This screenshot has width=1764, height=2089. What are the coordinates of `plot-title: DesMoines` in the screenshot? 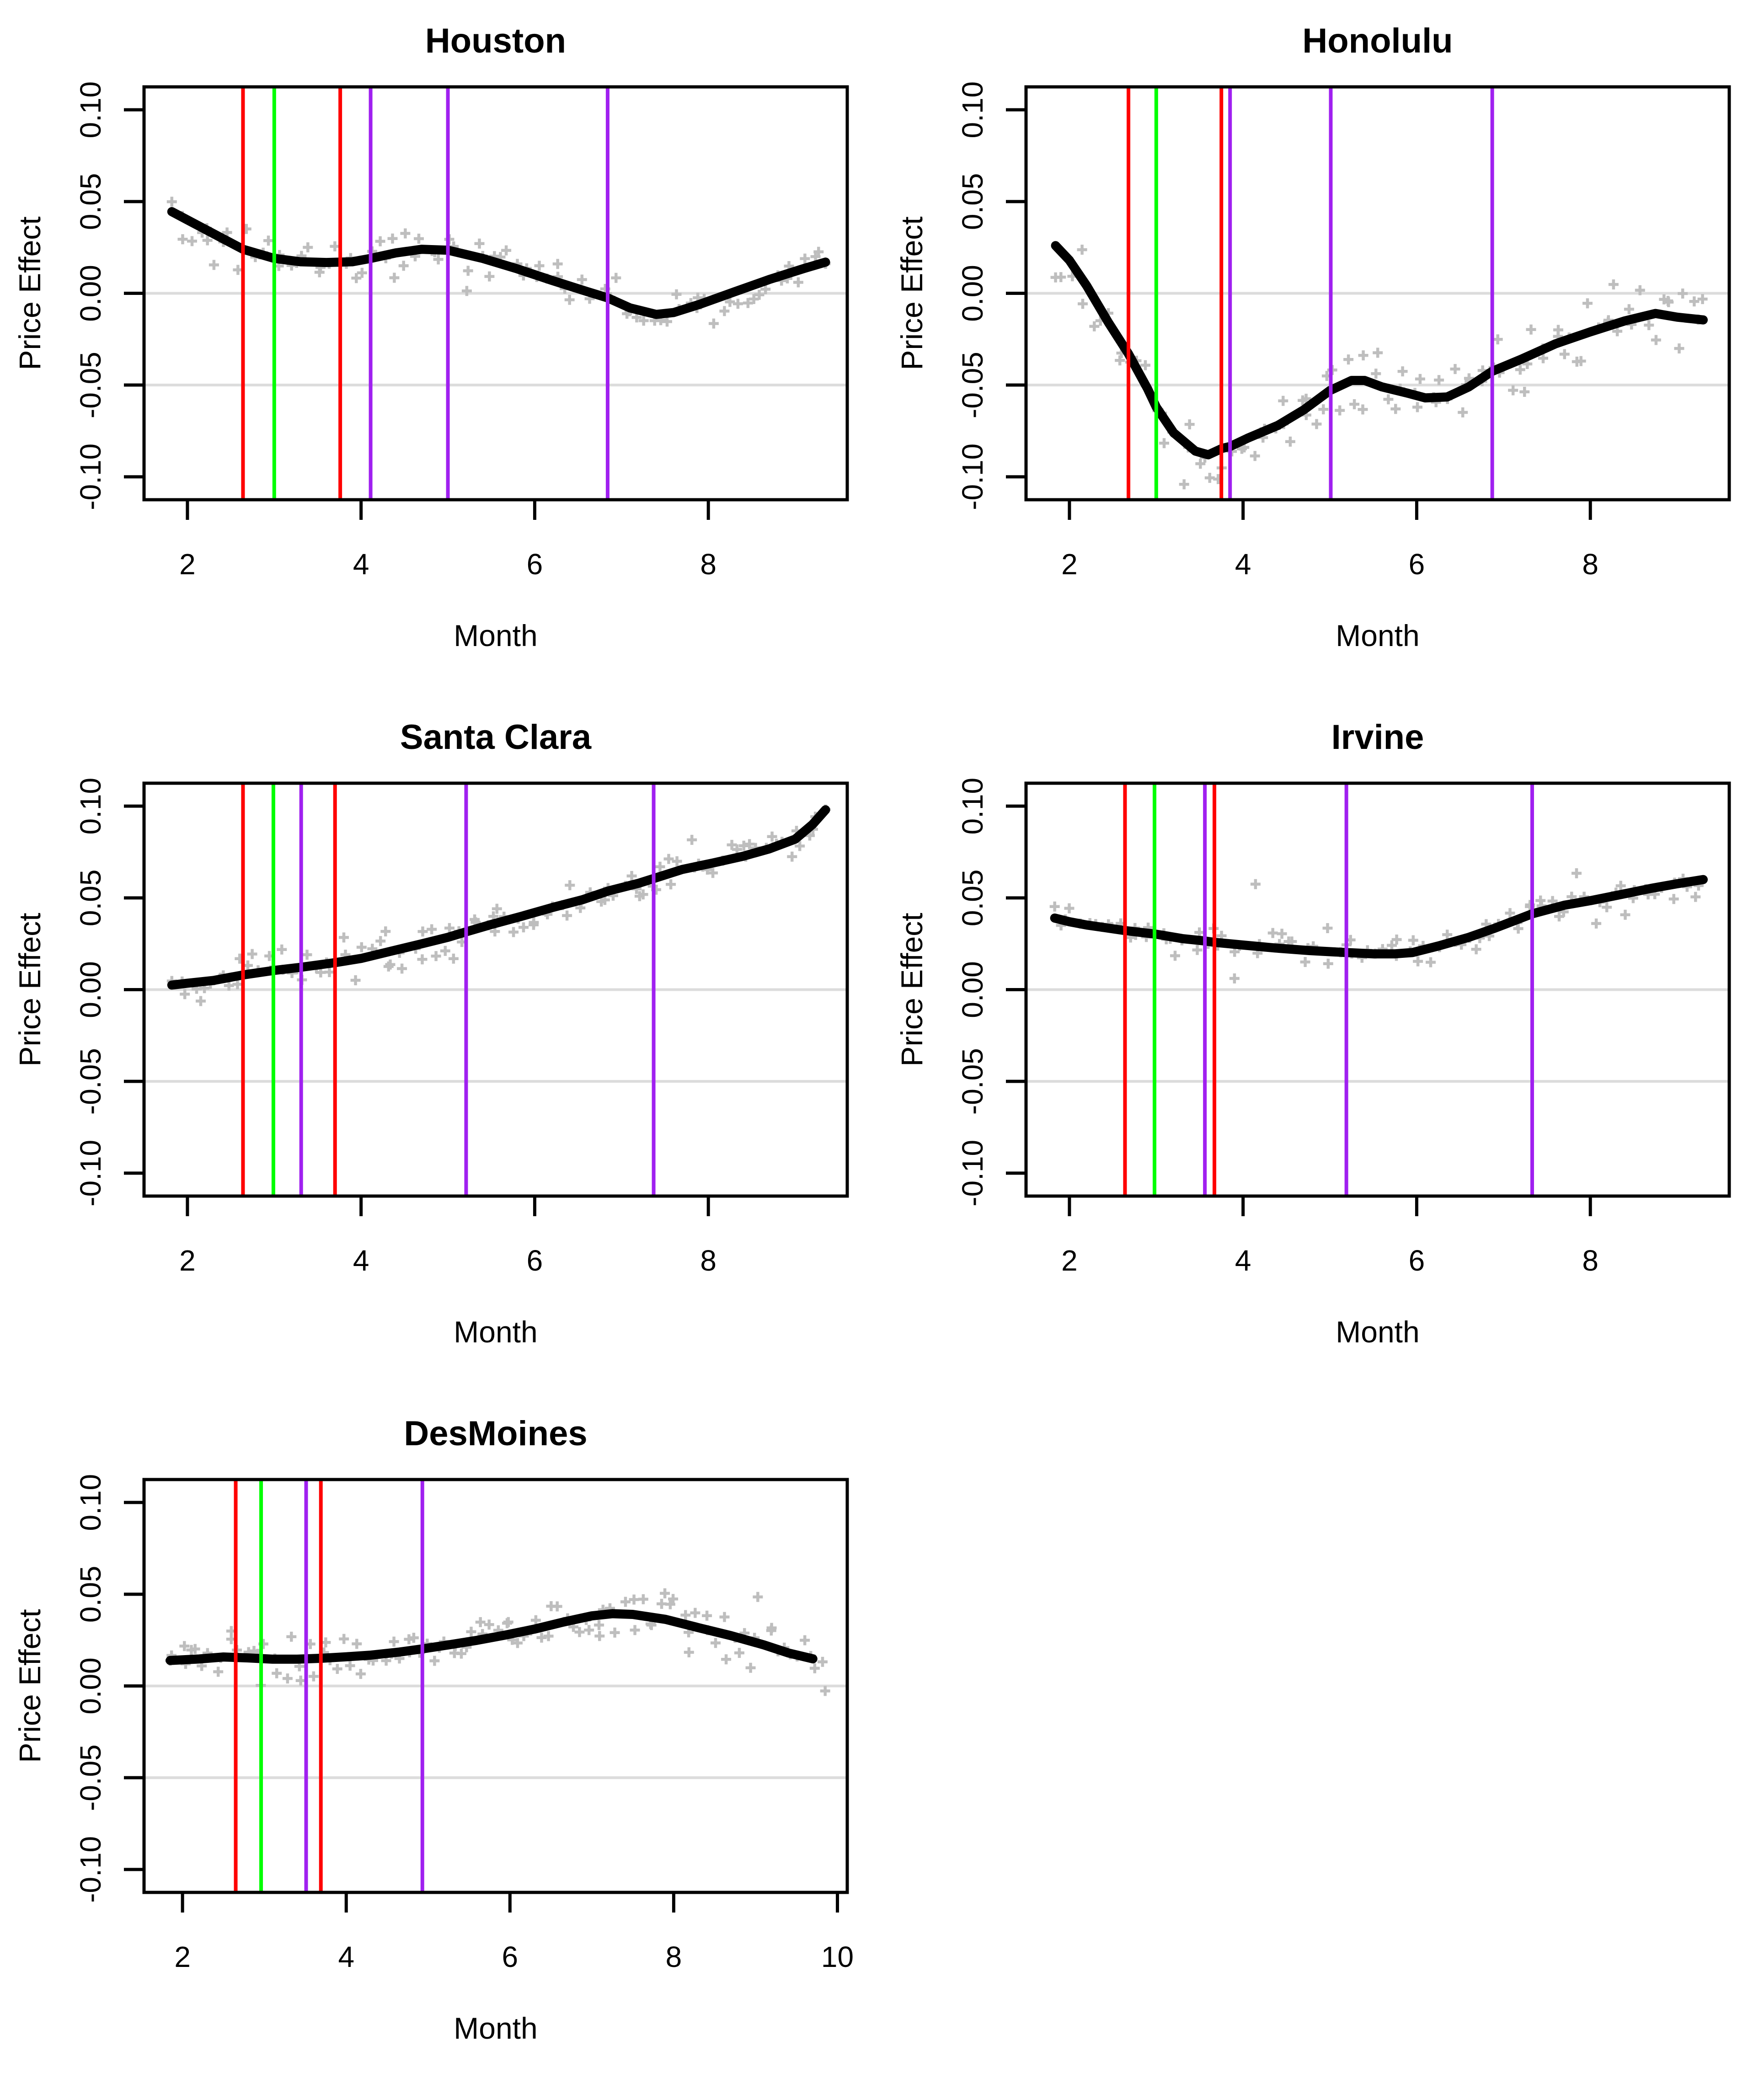 It's located at (495, 1434).